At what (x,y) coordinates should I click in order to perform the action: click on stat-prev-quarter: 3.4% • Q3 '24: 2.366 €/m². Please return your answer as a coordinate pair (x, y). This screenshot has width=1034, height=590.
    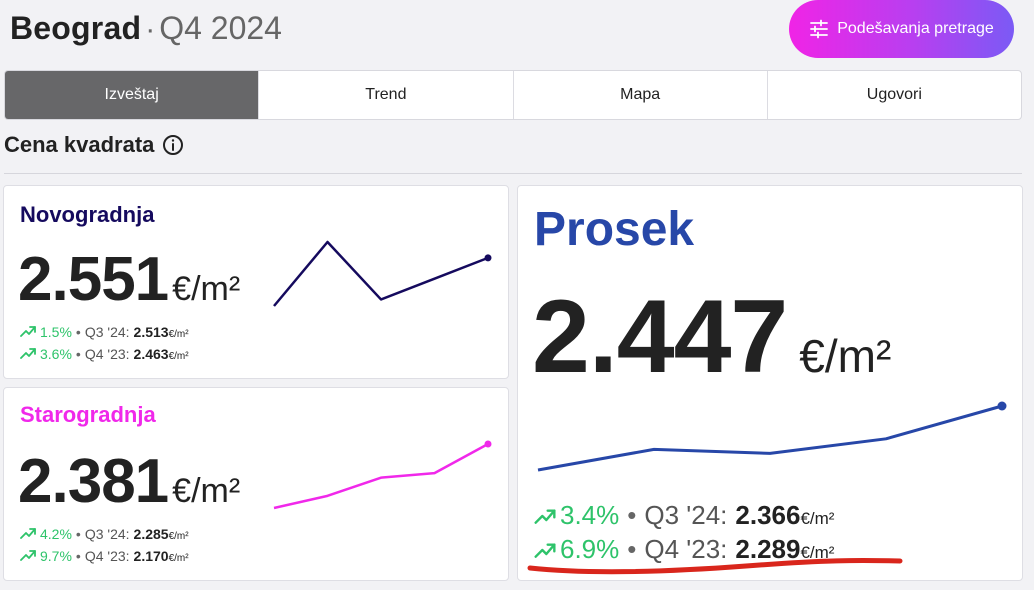
    Looking at the image, I should click on (684, 515).